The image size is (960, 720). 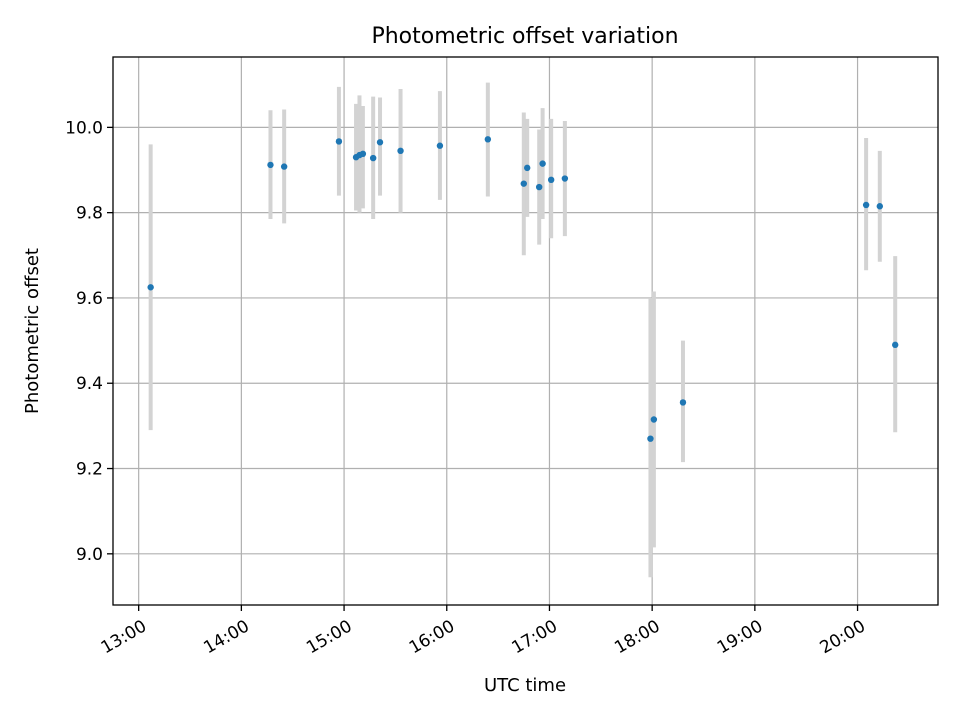 I want to click on x-tick-label: 14:00, so click(x=226, y=637).